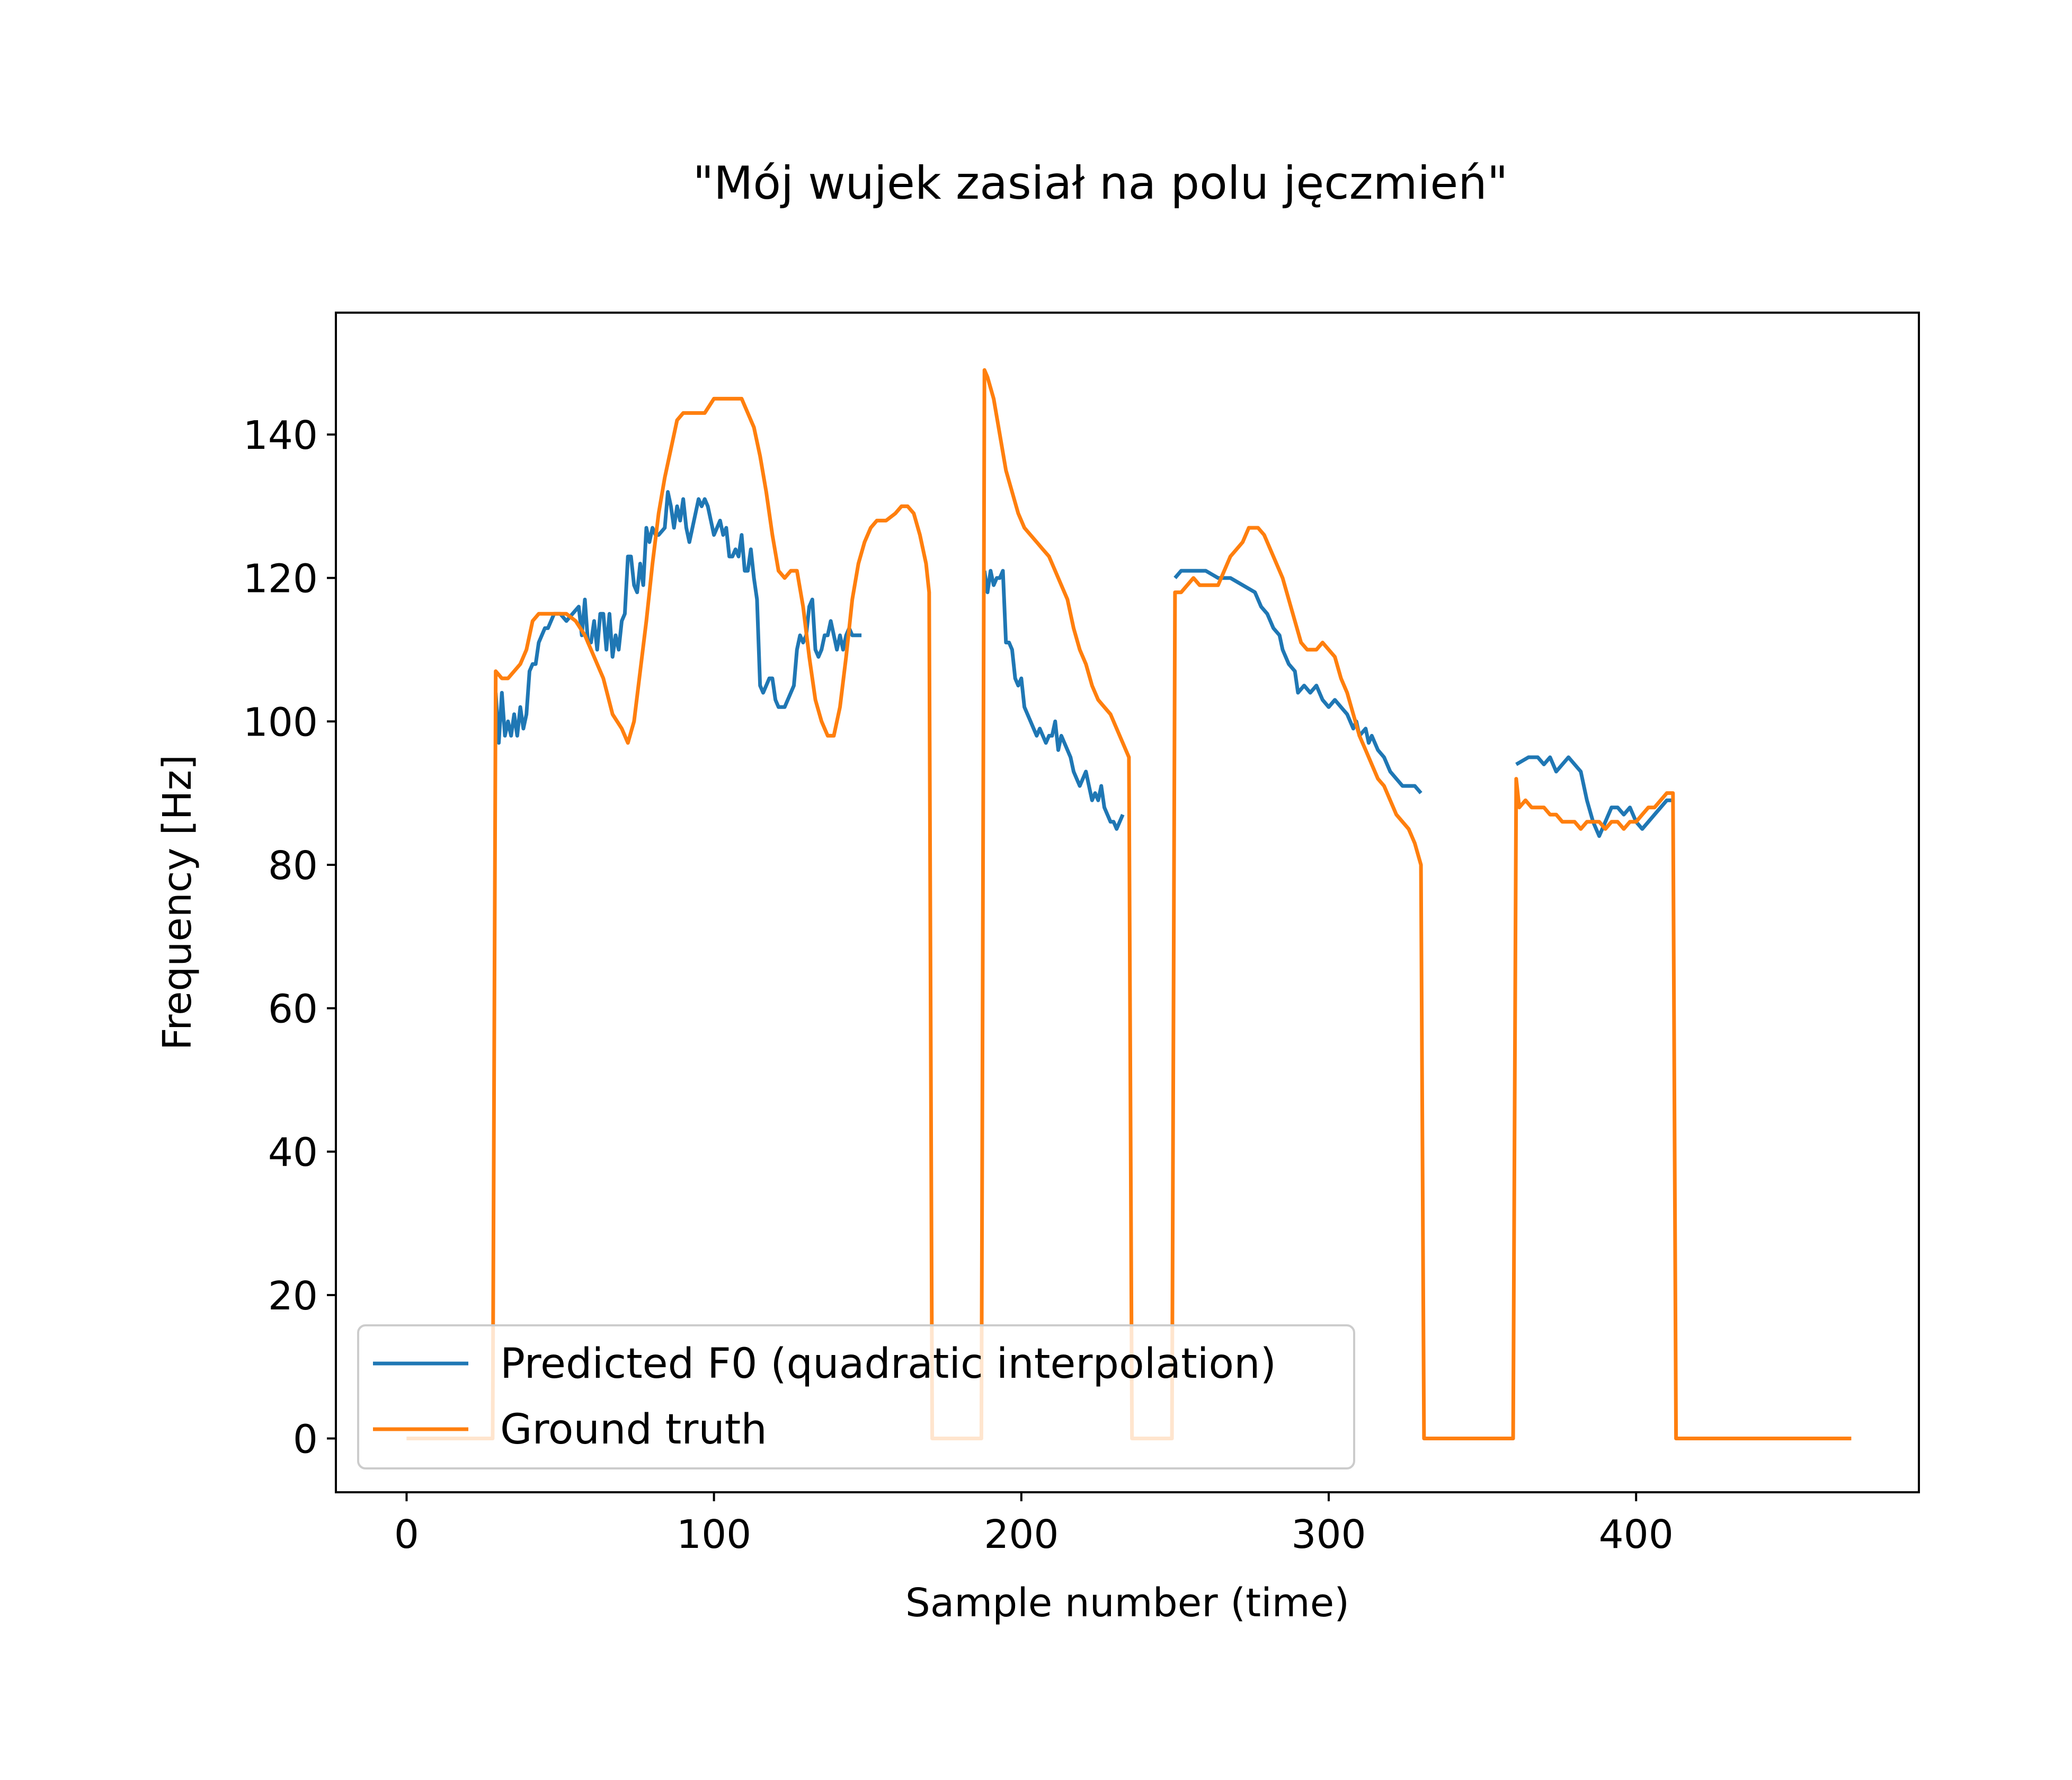 This screenshot has height=1780, width=2072. I want to click on y-axis: 0 20 40 60 80 100 120 140, so click(289, 938).